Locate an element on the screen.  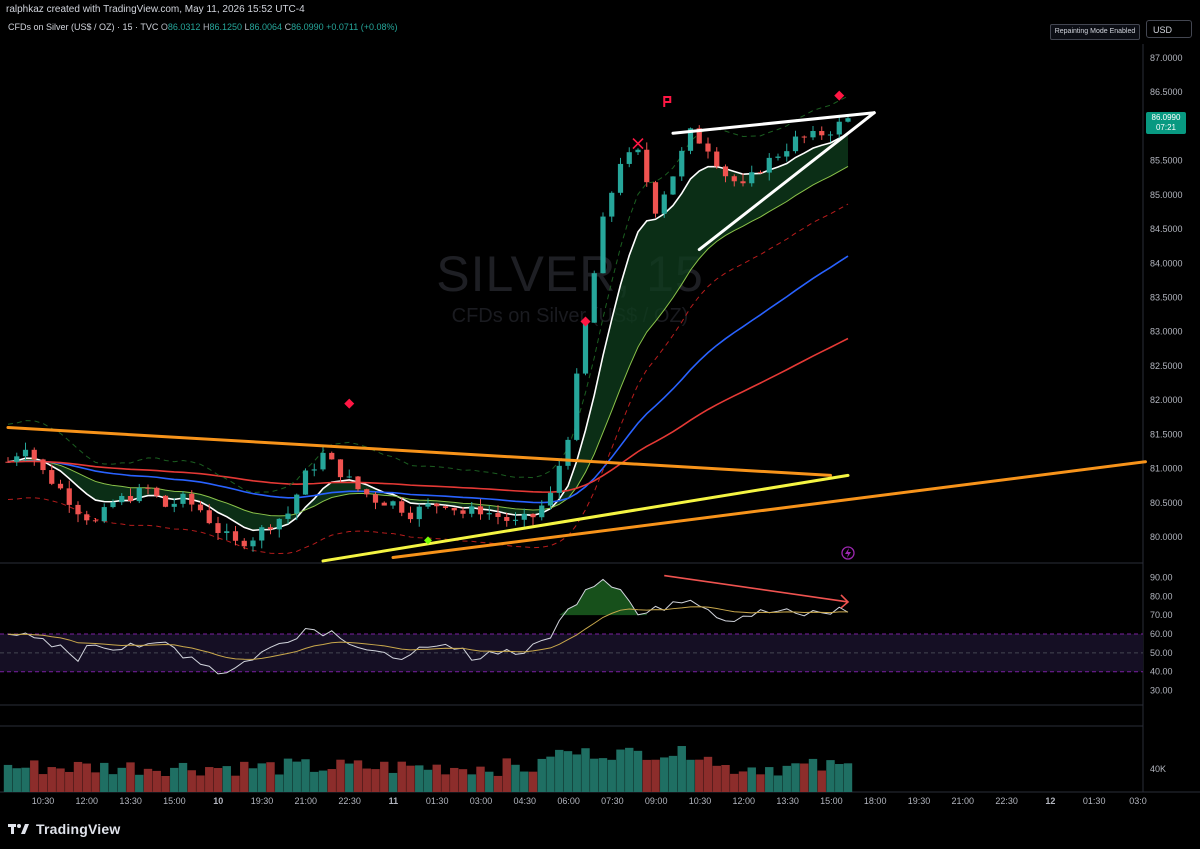
price-axis-tick: 84.5000 is located at coordinates (1166, 229).